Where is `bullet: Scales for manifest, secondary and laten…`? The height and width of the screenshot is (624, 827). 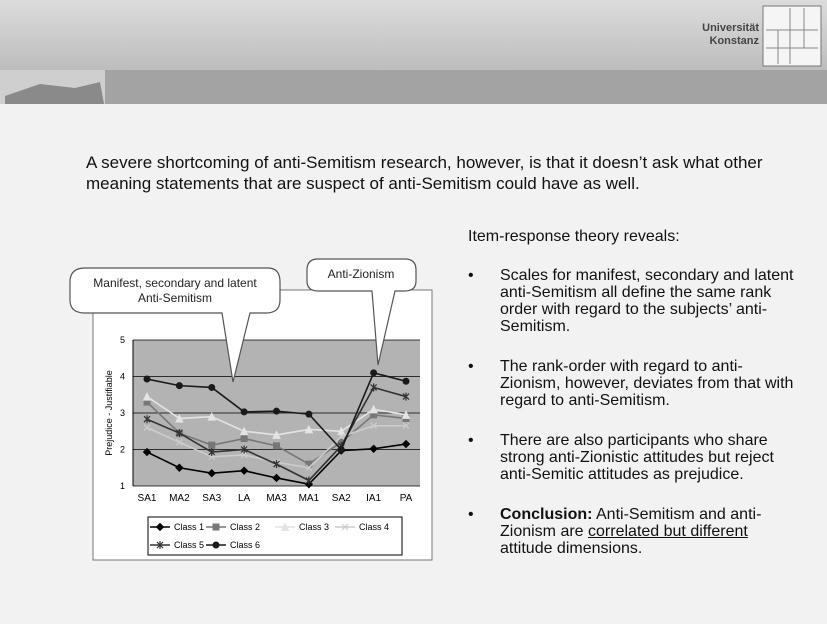
bullet: Scales for manifest, secondary and laten… is located at coordinates (633, 301).